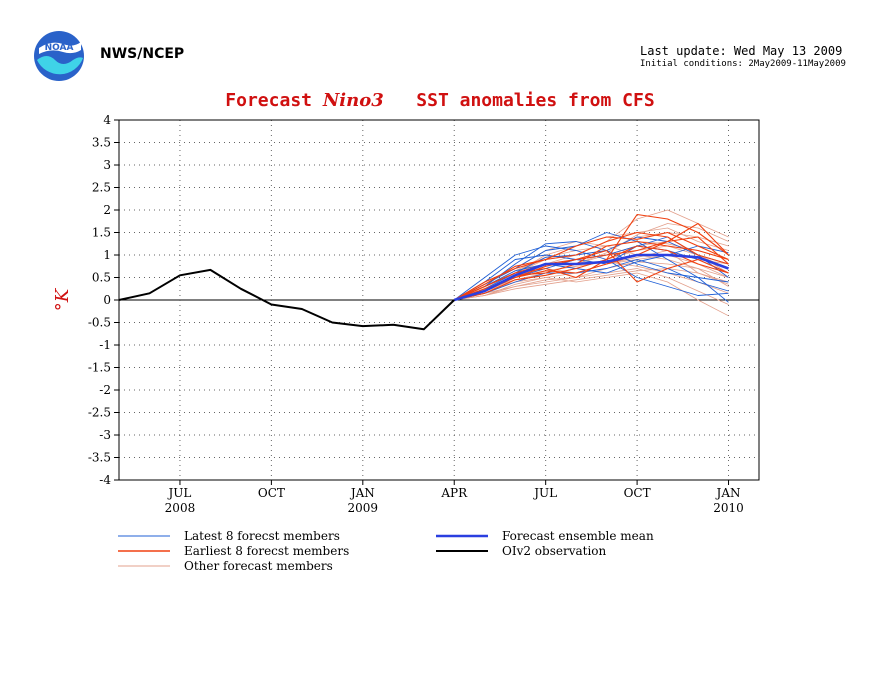  Describe the element at coordinates (105, 480) in the screenshot. I see `y-tick-label: -4` at that location.